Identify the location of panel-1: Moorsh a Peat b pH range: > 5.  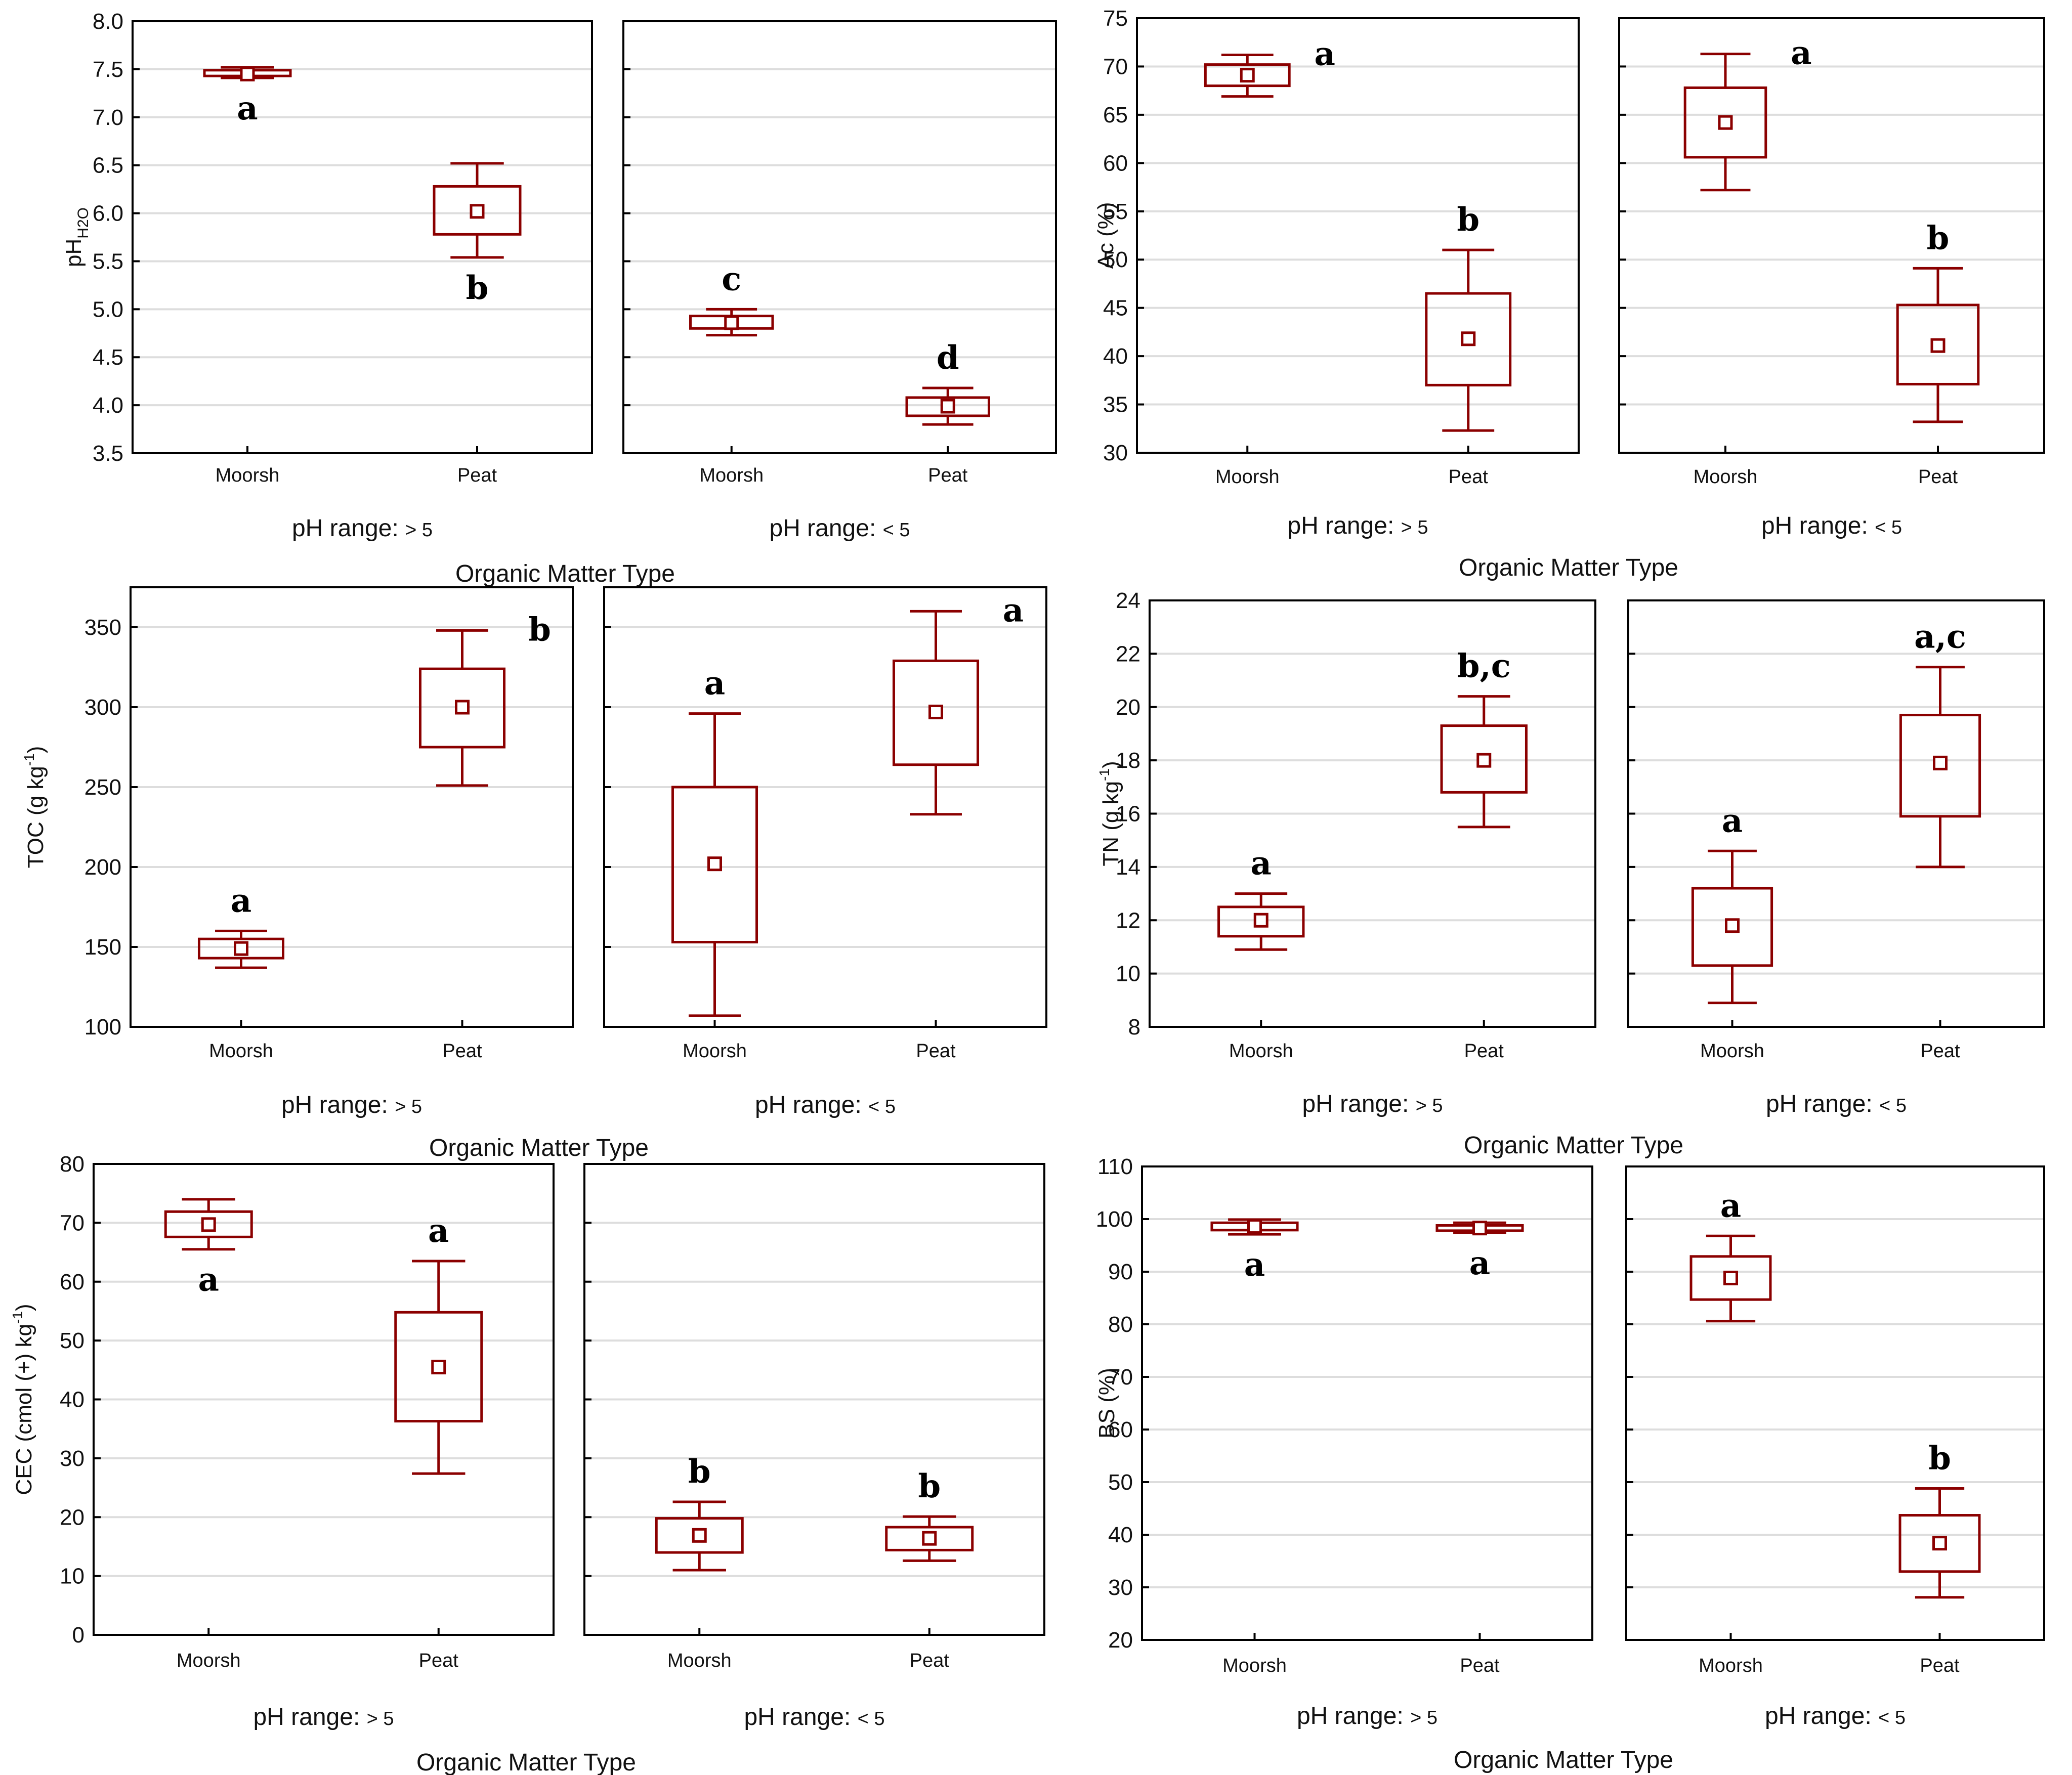
(1358, 278).